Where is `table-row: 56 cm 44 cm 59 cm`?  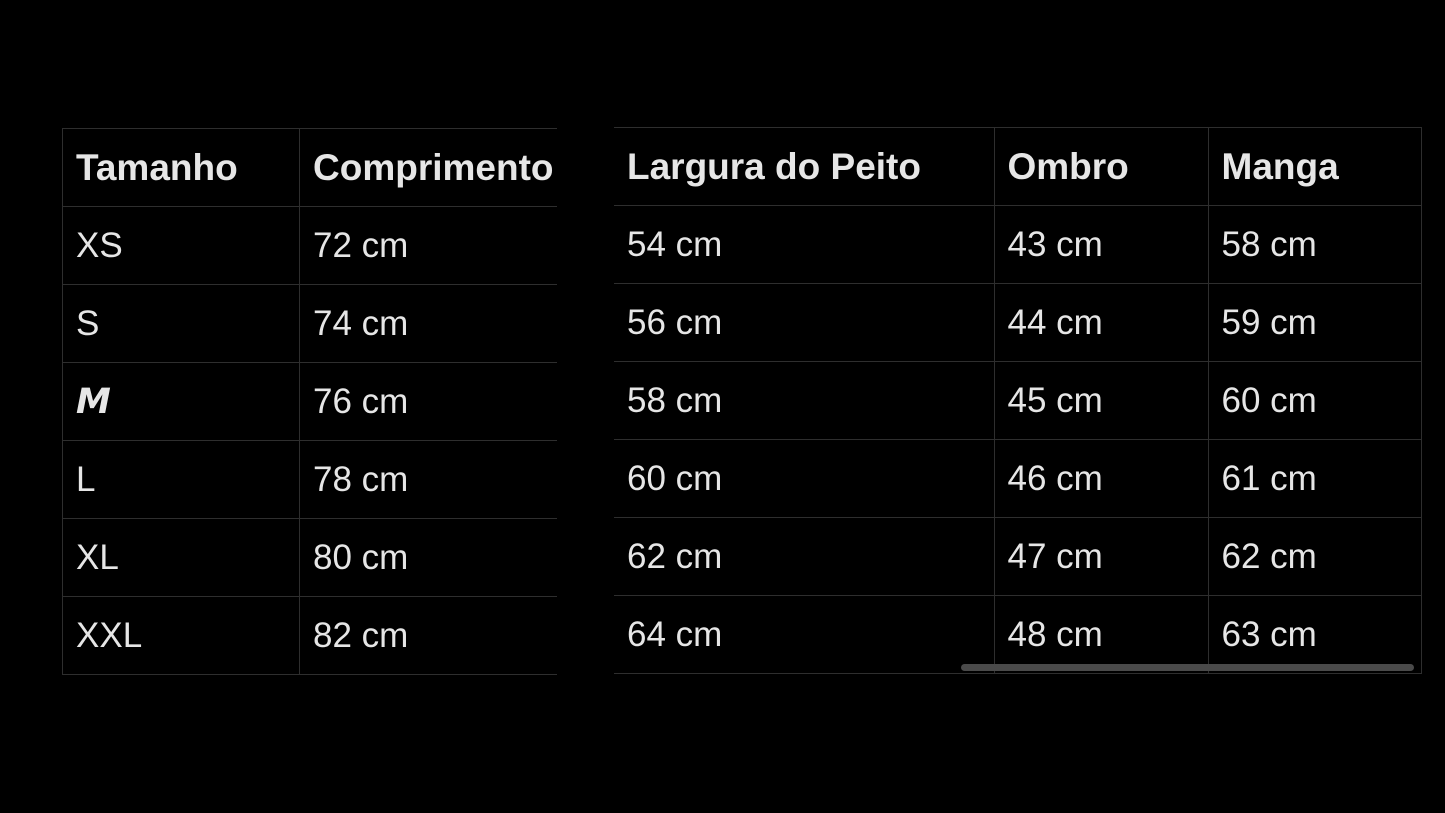
table-row: 56 cm 44 cm 59 cm is located at coordinates (1018, 322).